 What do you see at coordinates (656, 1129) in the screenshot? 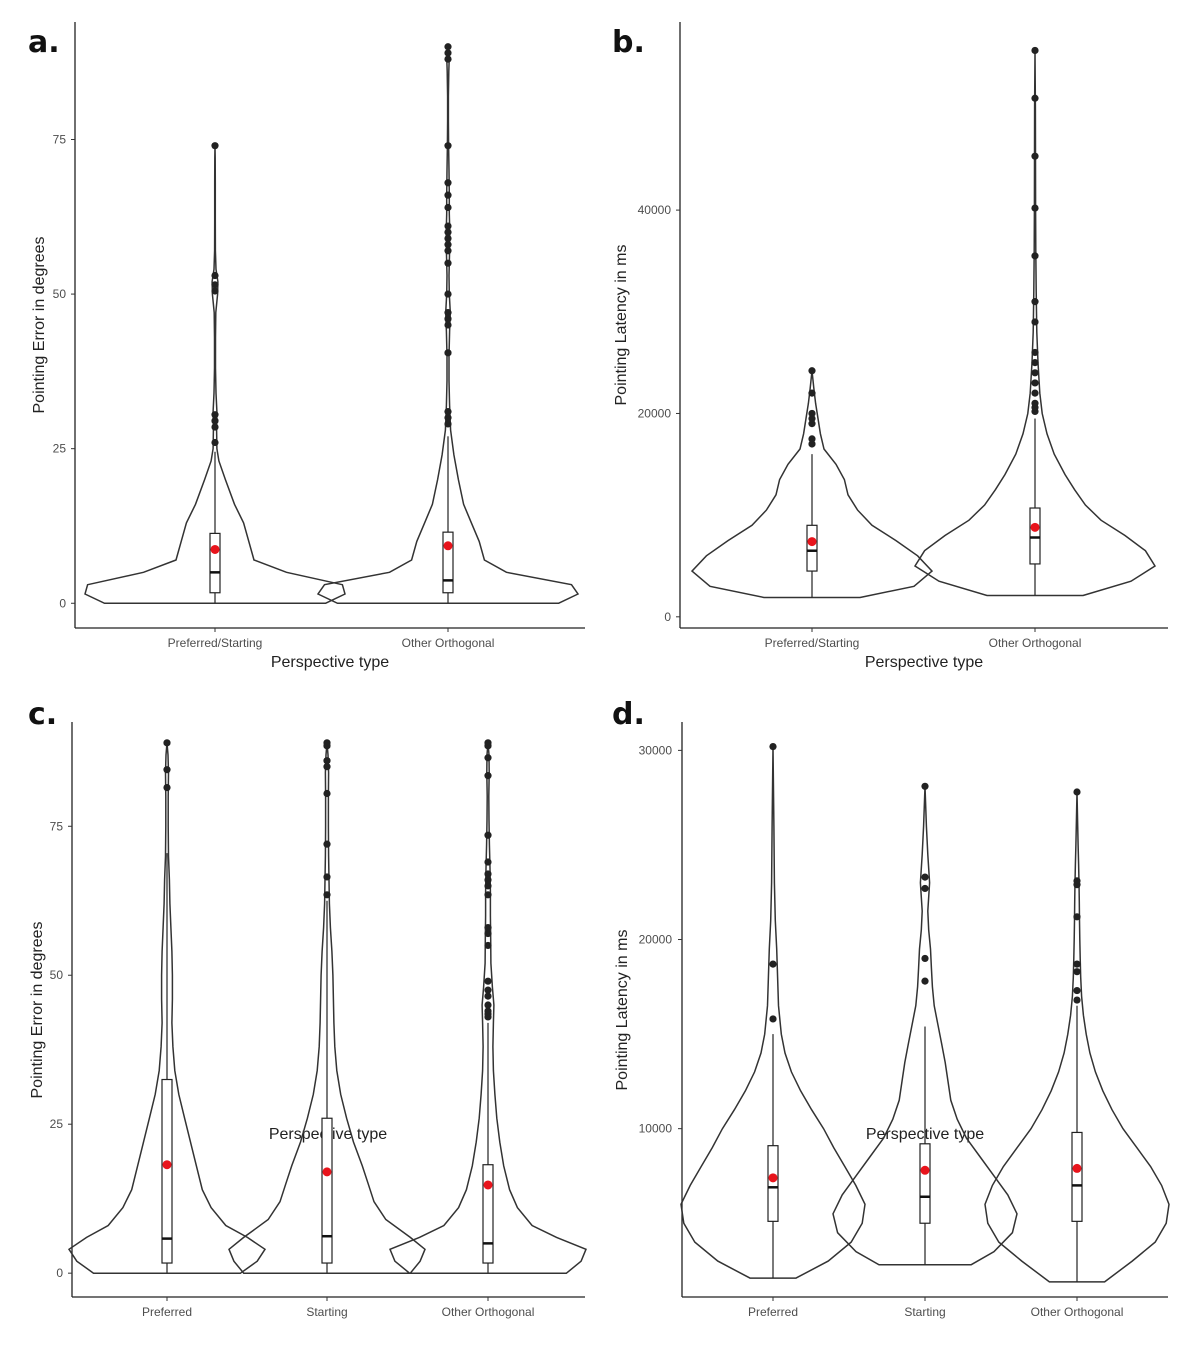
I see `y-tick-label: 10000` at bounding box center [656, 1129].